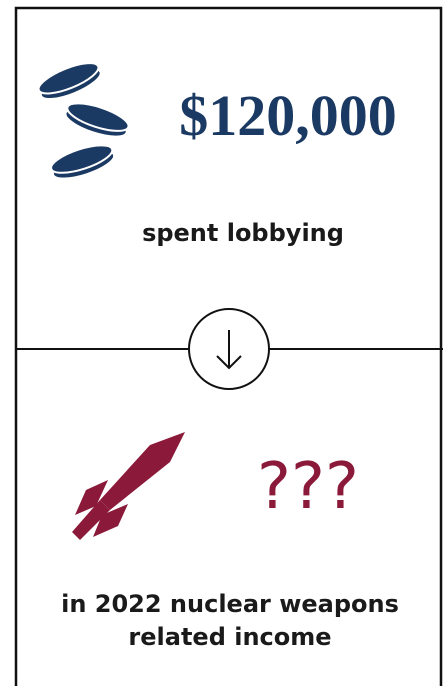  Describe the element at coordinates (288, 115) in the screenshot. I see `amount: $120,000` at that location.